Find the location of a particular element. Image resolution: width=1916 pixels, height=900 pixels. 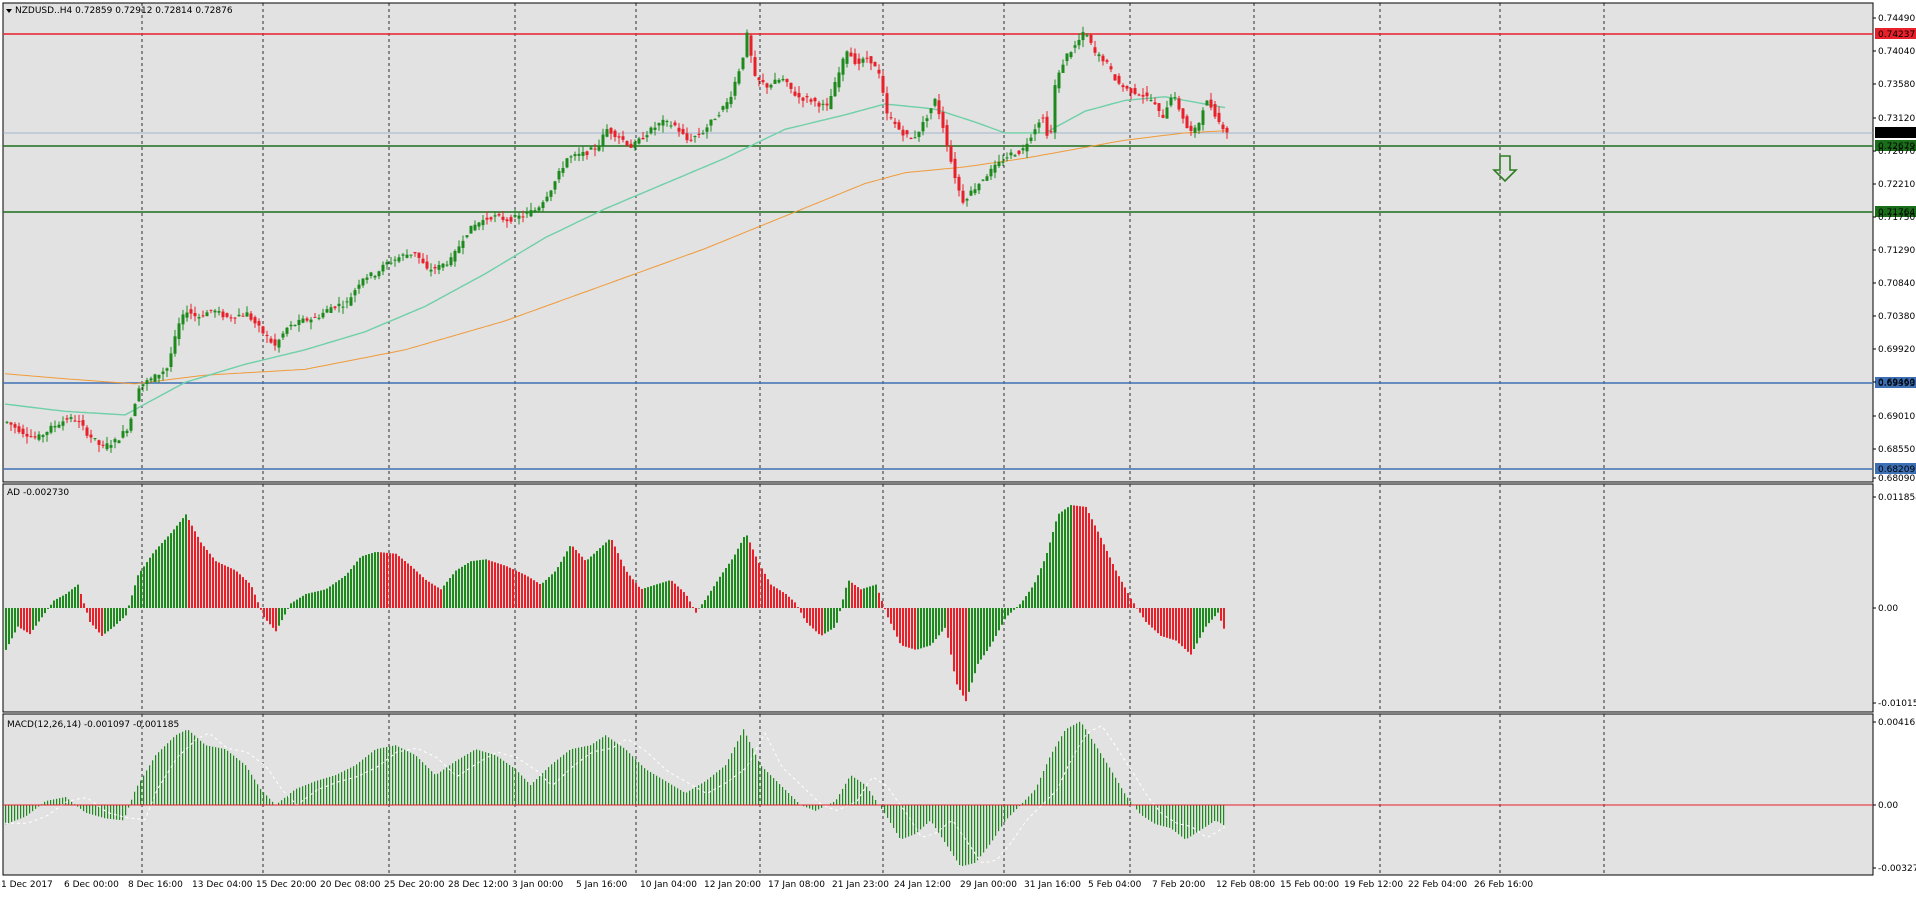

ad-tick-label: 0.011854 is located at coordinates (1897, 498).